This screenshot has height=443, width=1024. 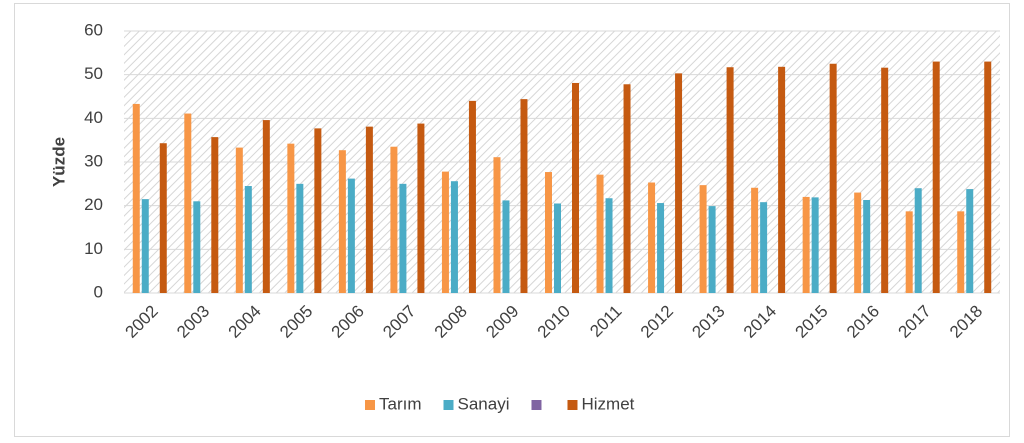 I want to click on y-tick-label: 40, so click(x=93, y=117).